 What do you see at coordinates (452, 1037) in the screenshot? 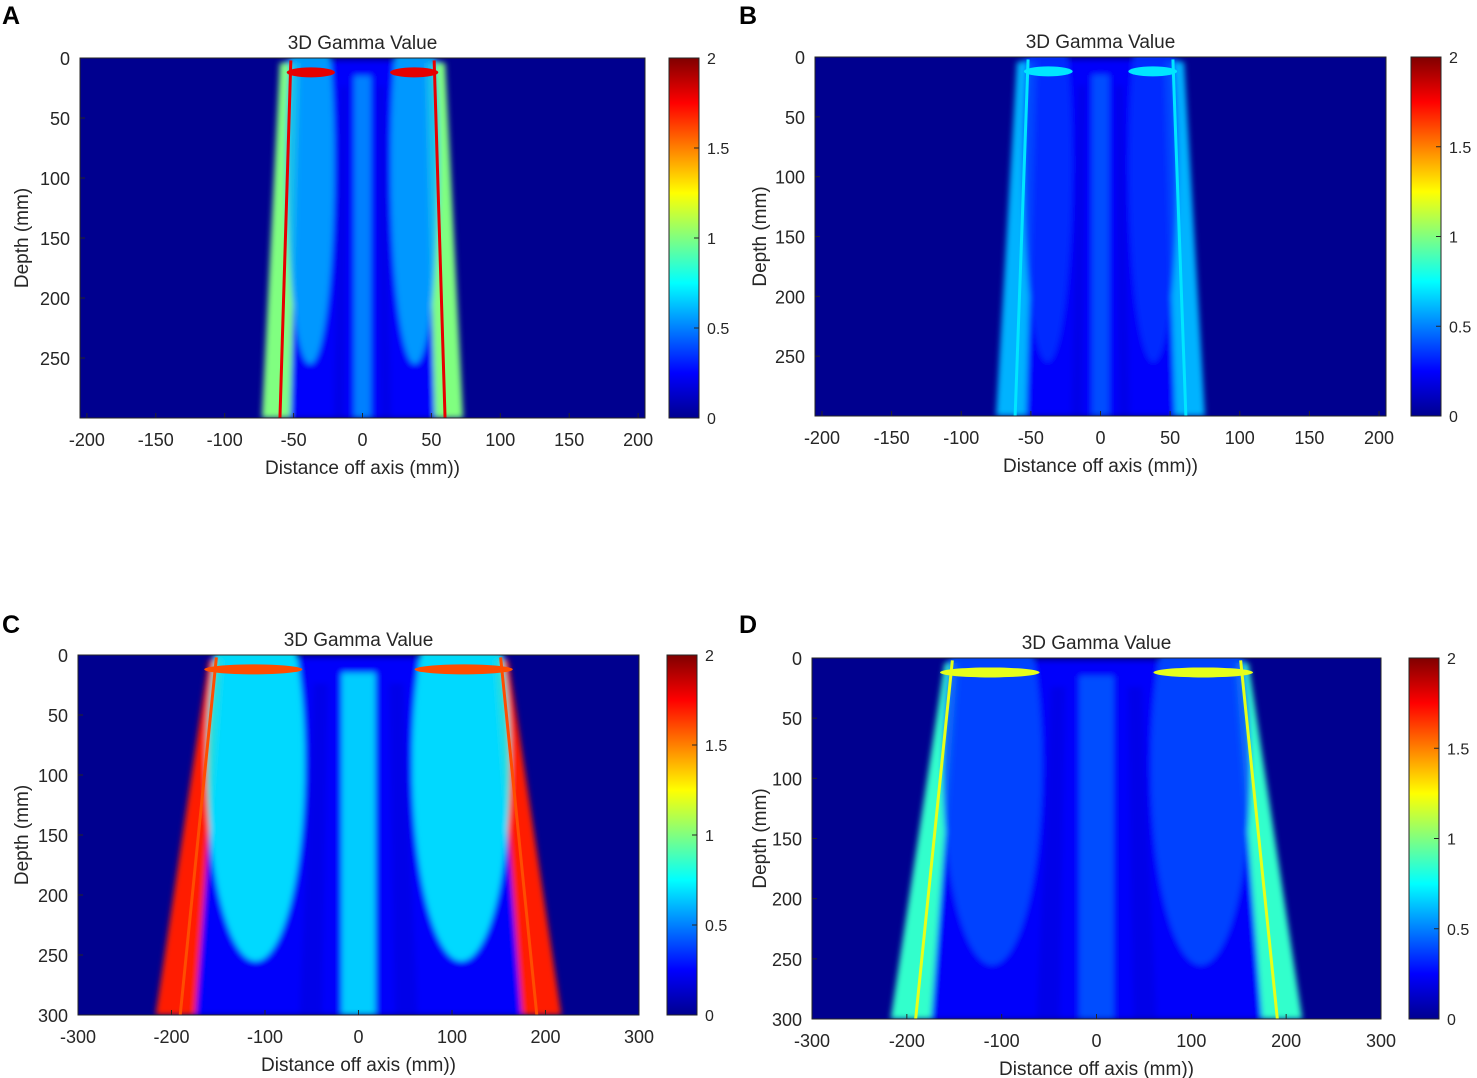
I see `x-tick-label: 100` at bounding box center [452, 1037].